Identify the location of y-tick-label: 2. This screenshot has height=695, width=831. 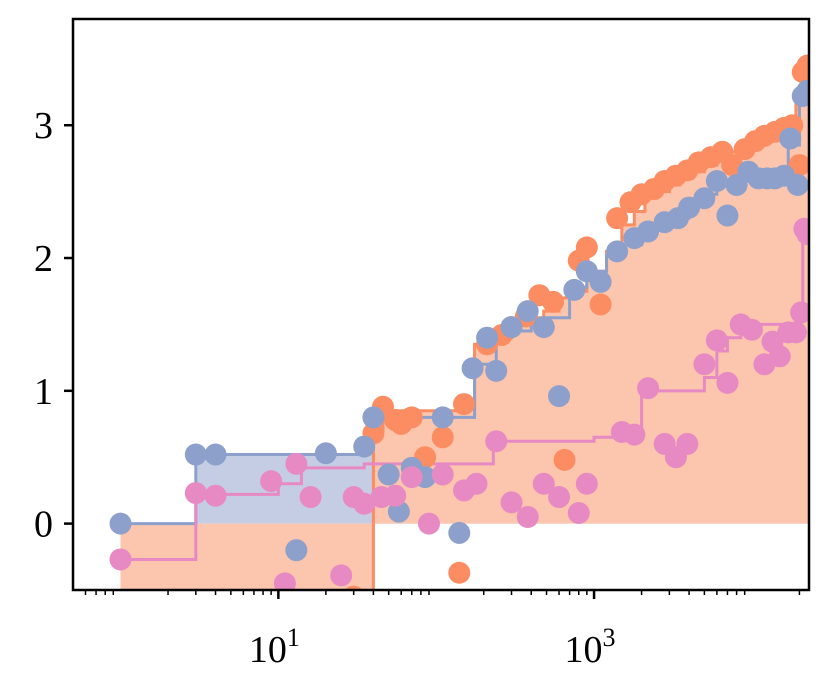
(43, 259).